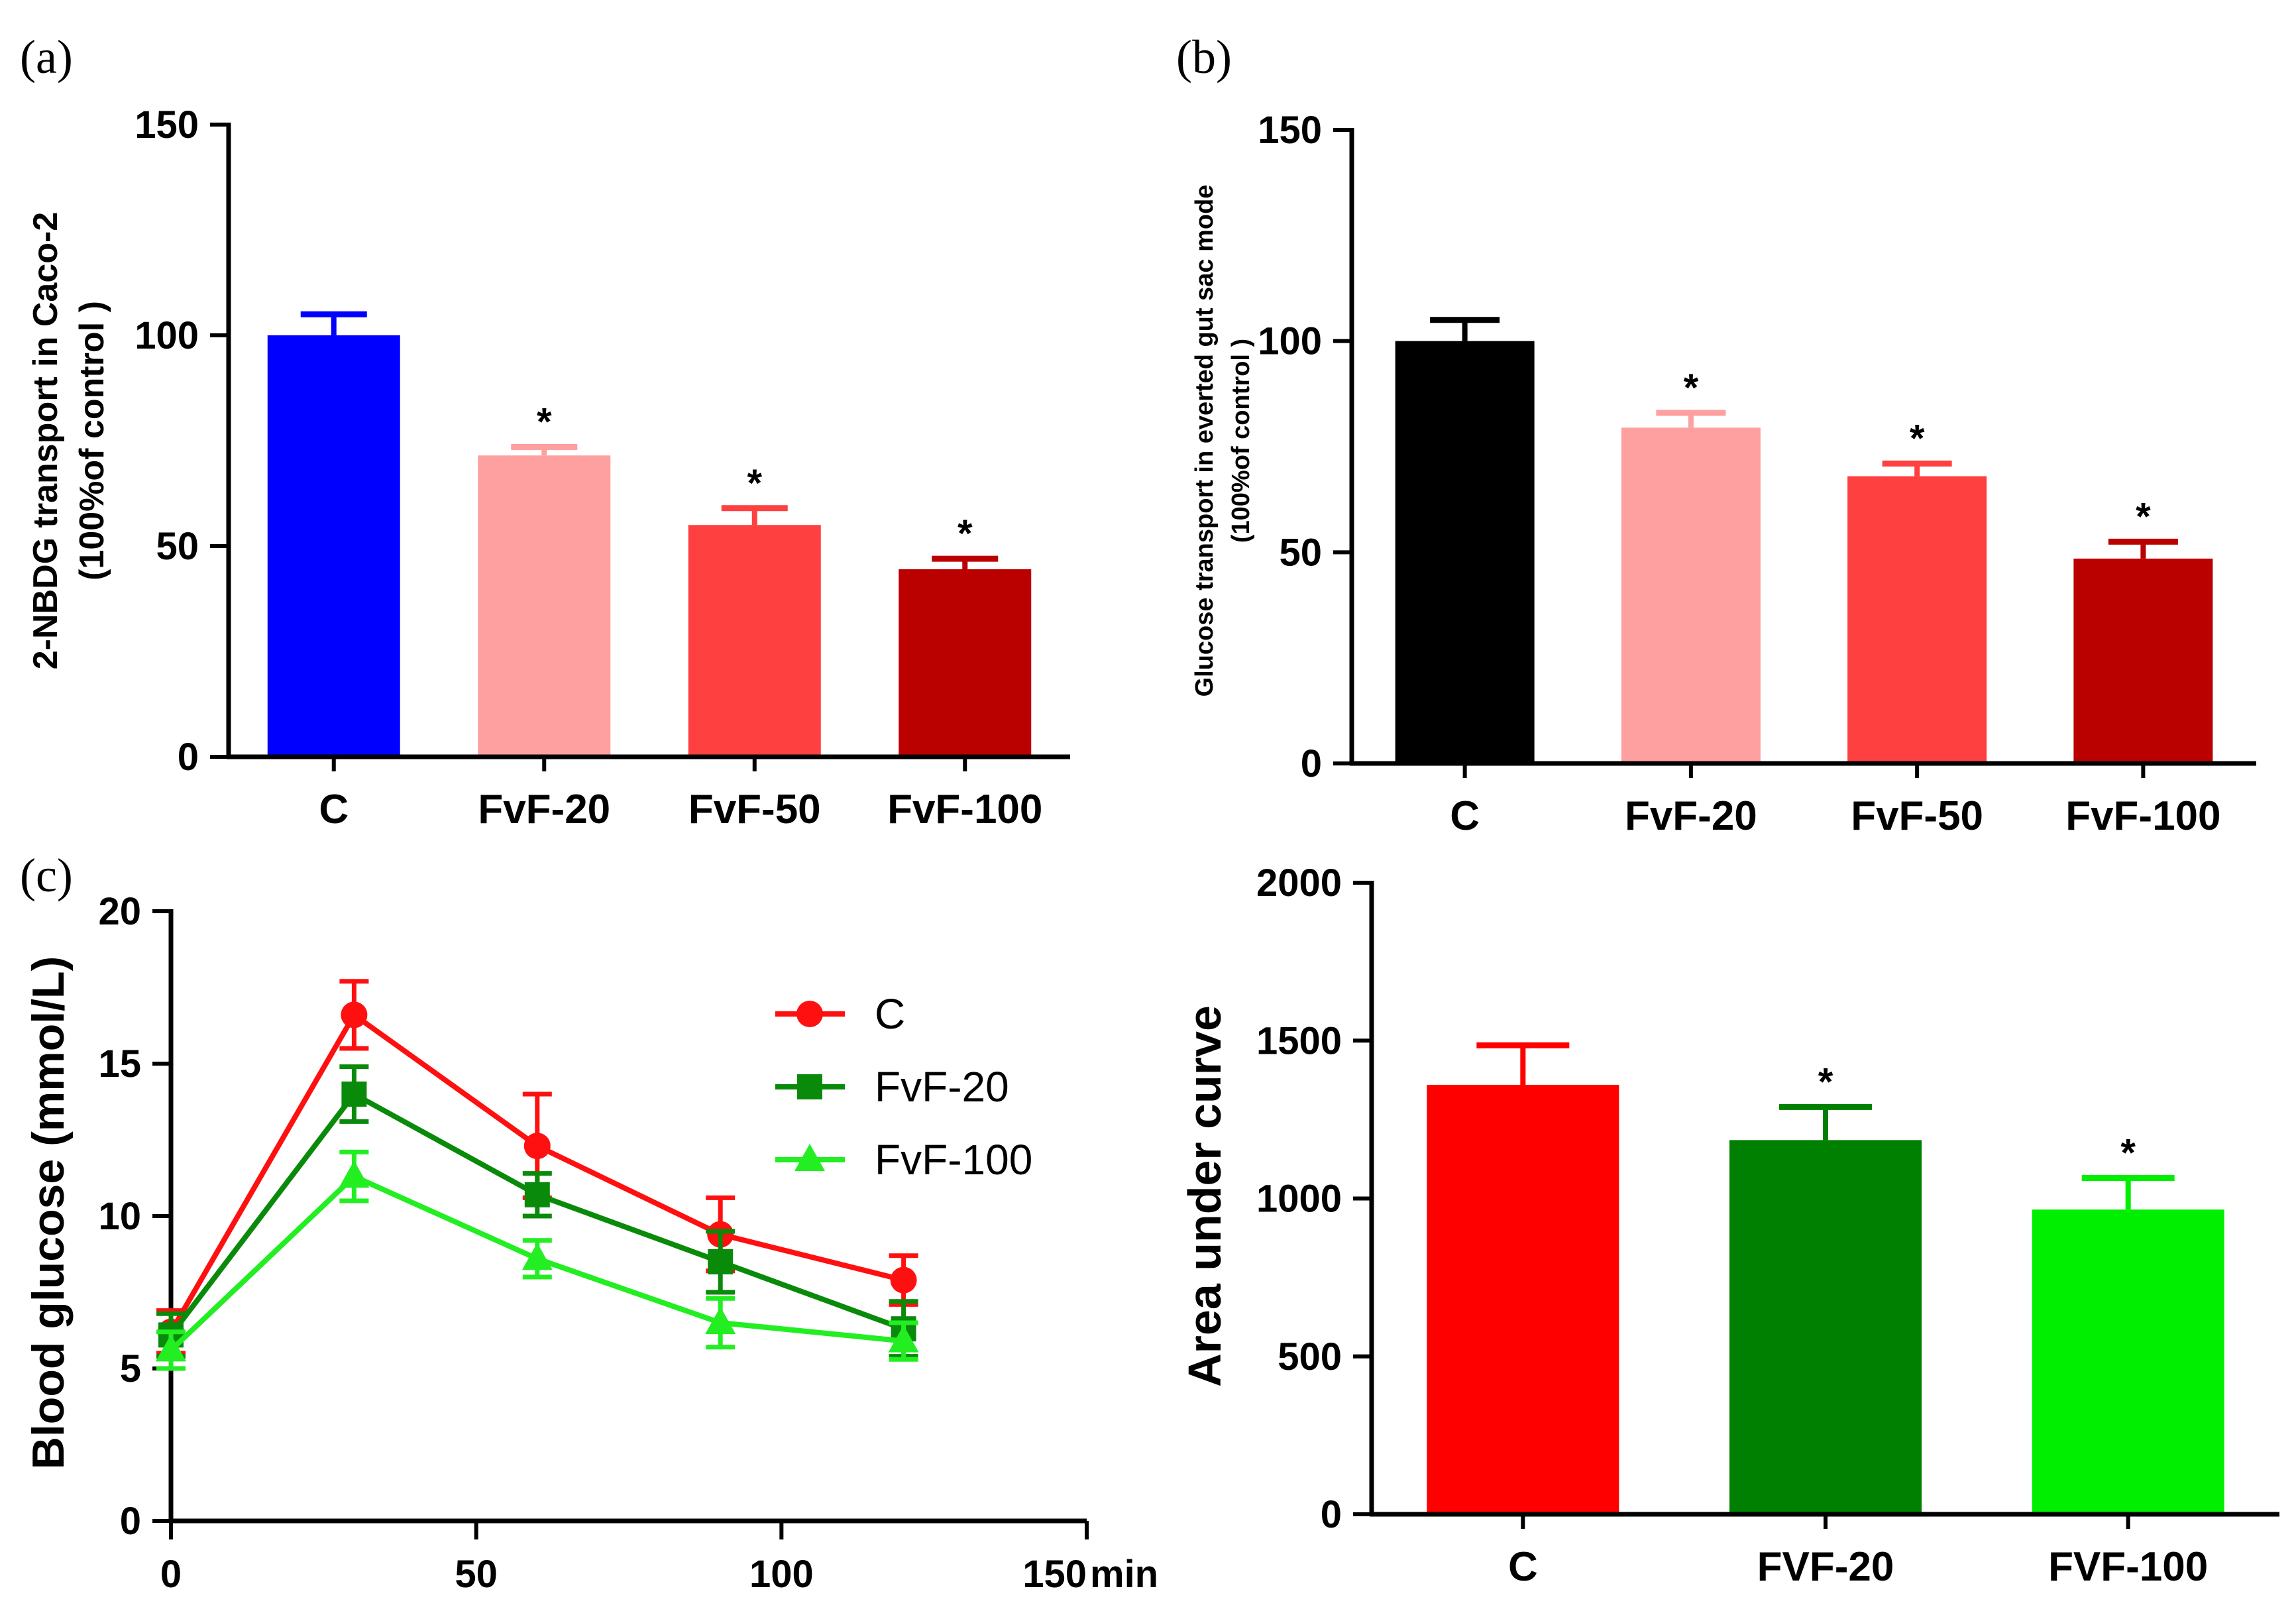 This screenshot has width=2296, height=1617. Describe the element at coordinates (942, 1087) in the screenshot. I see `legend-label: FvF-20` at that location.